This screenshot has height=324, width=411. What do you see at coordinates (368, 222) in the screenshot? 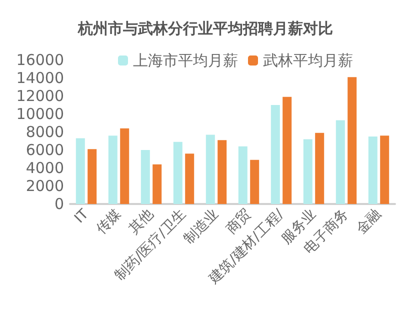
I see `x-tick-label: 金融` at bounding box center [368, 222].